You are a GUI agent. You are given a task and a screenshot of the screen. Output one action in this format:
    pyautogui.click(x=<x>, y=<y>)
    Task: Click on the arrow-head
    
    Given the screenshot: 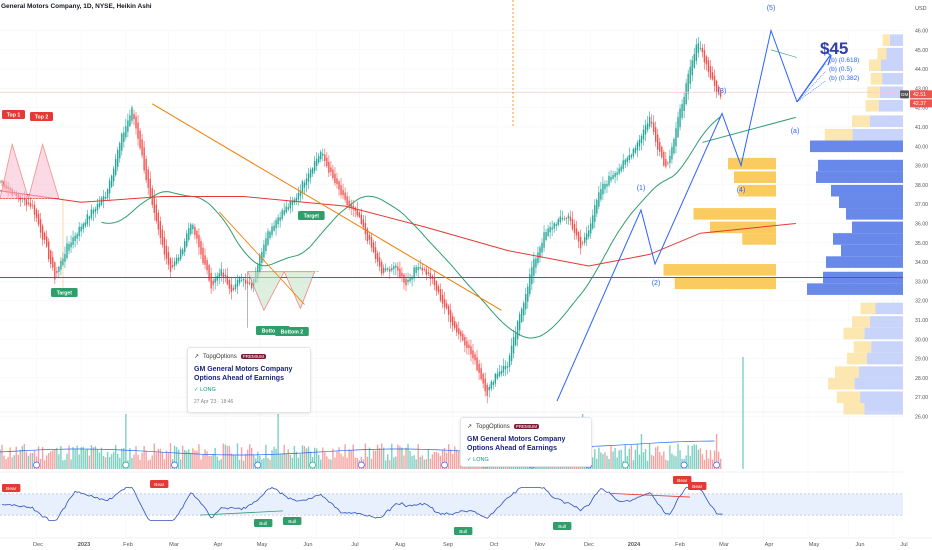 What is the action you would take?
    pyautogui.click(x=828, y=58)
    